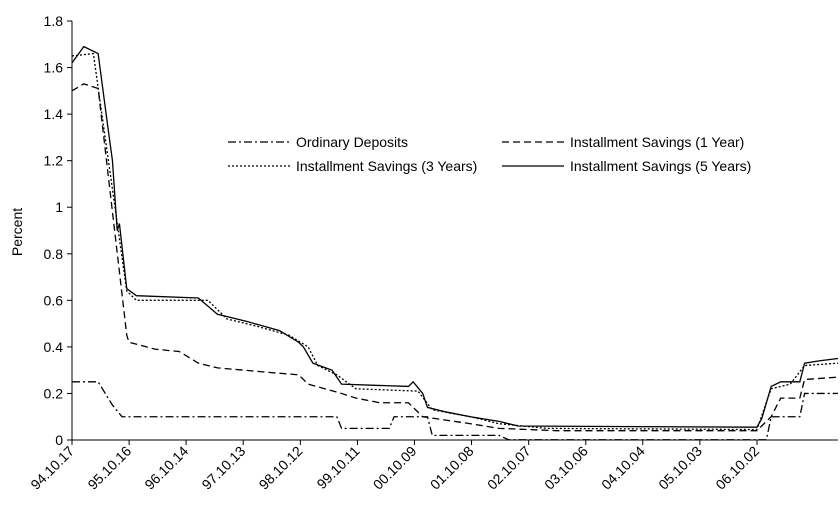 The width and height of the screenshot is (840, 517). I want to click on series-line, so click(455, 411).